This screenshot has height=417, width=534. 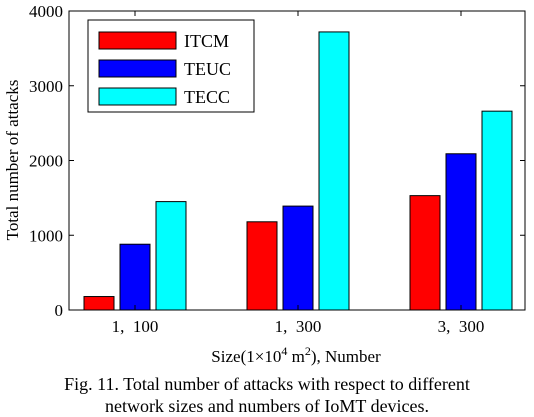 What do you see at coordinates (46, 235) in the screenshot?
I see `y-tick-label: 1000` at bounding box center [46, 235].